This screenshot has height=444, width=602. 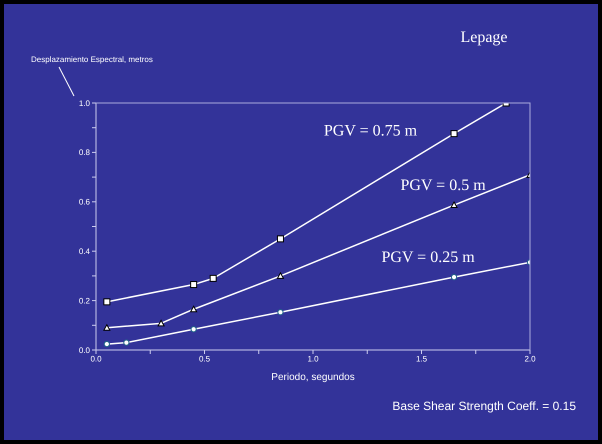 What do you see at coordinates (484, 37) in the screenshot?
I see `chart-title: Lepage` at bounding box center [484, 37].